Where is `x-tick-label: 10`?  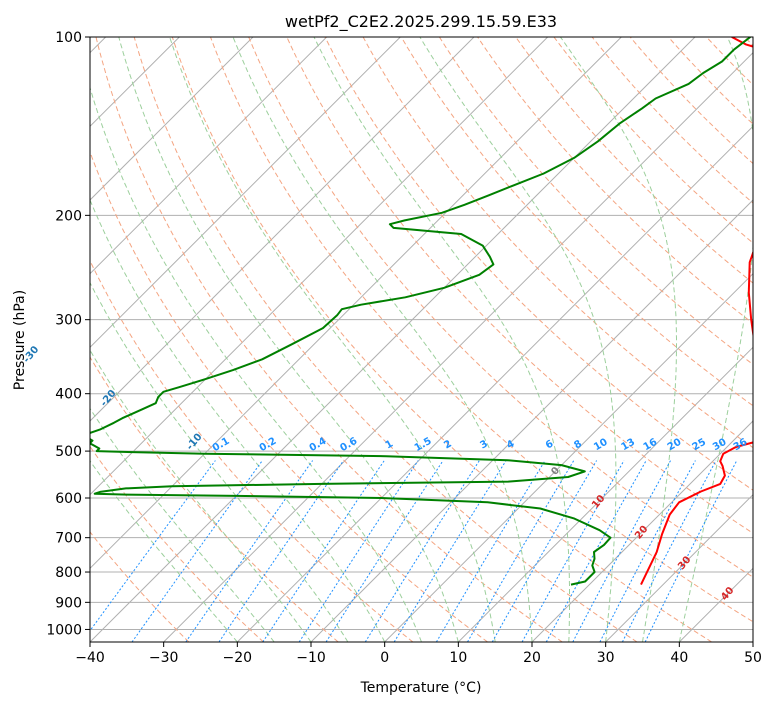 x-tick-label: 10 is located at coordinates (458, 658).